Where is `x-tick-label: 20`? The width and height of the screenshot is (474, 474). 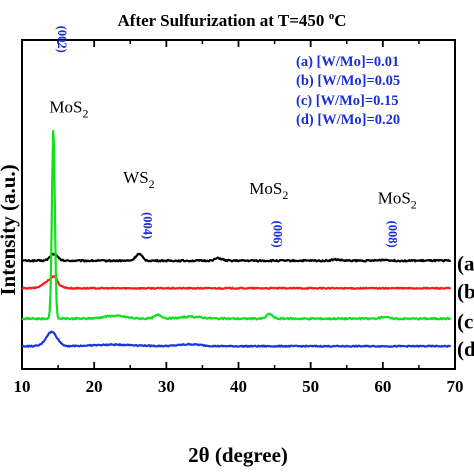
x-tick-label: 20 is located at coordinates (94, 386).